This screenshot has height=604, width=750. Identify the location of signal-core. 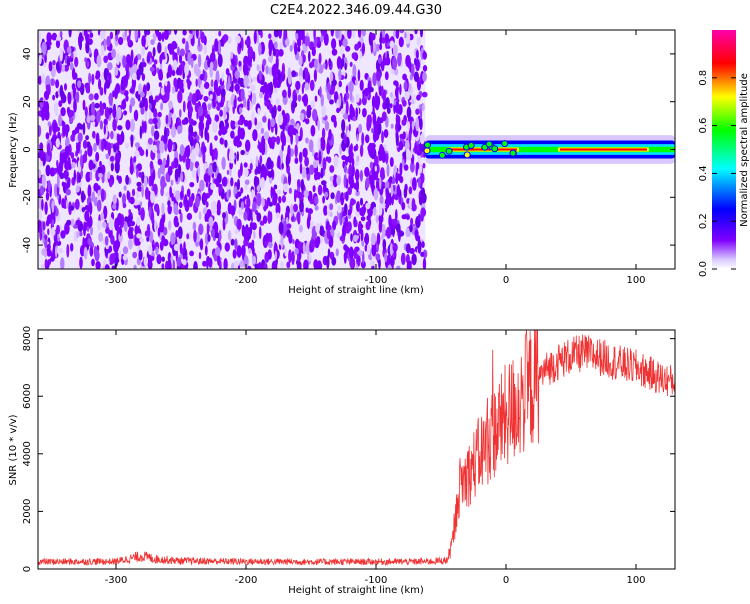
(550, 149).